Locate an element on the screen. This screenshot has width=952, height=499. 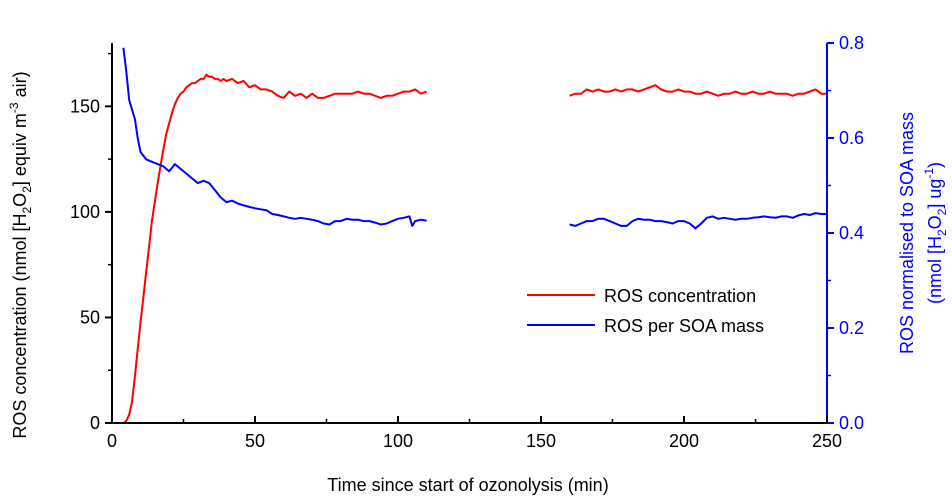
y-left-tick-label: 0 is located at coordinates (95, 423).